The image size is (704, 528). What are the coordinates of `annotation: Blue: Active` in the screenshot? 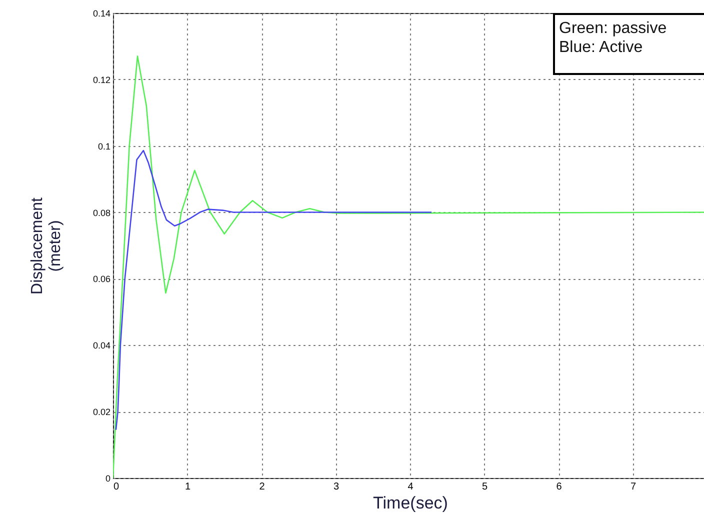 It's located at (601, 47).